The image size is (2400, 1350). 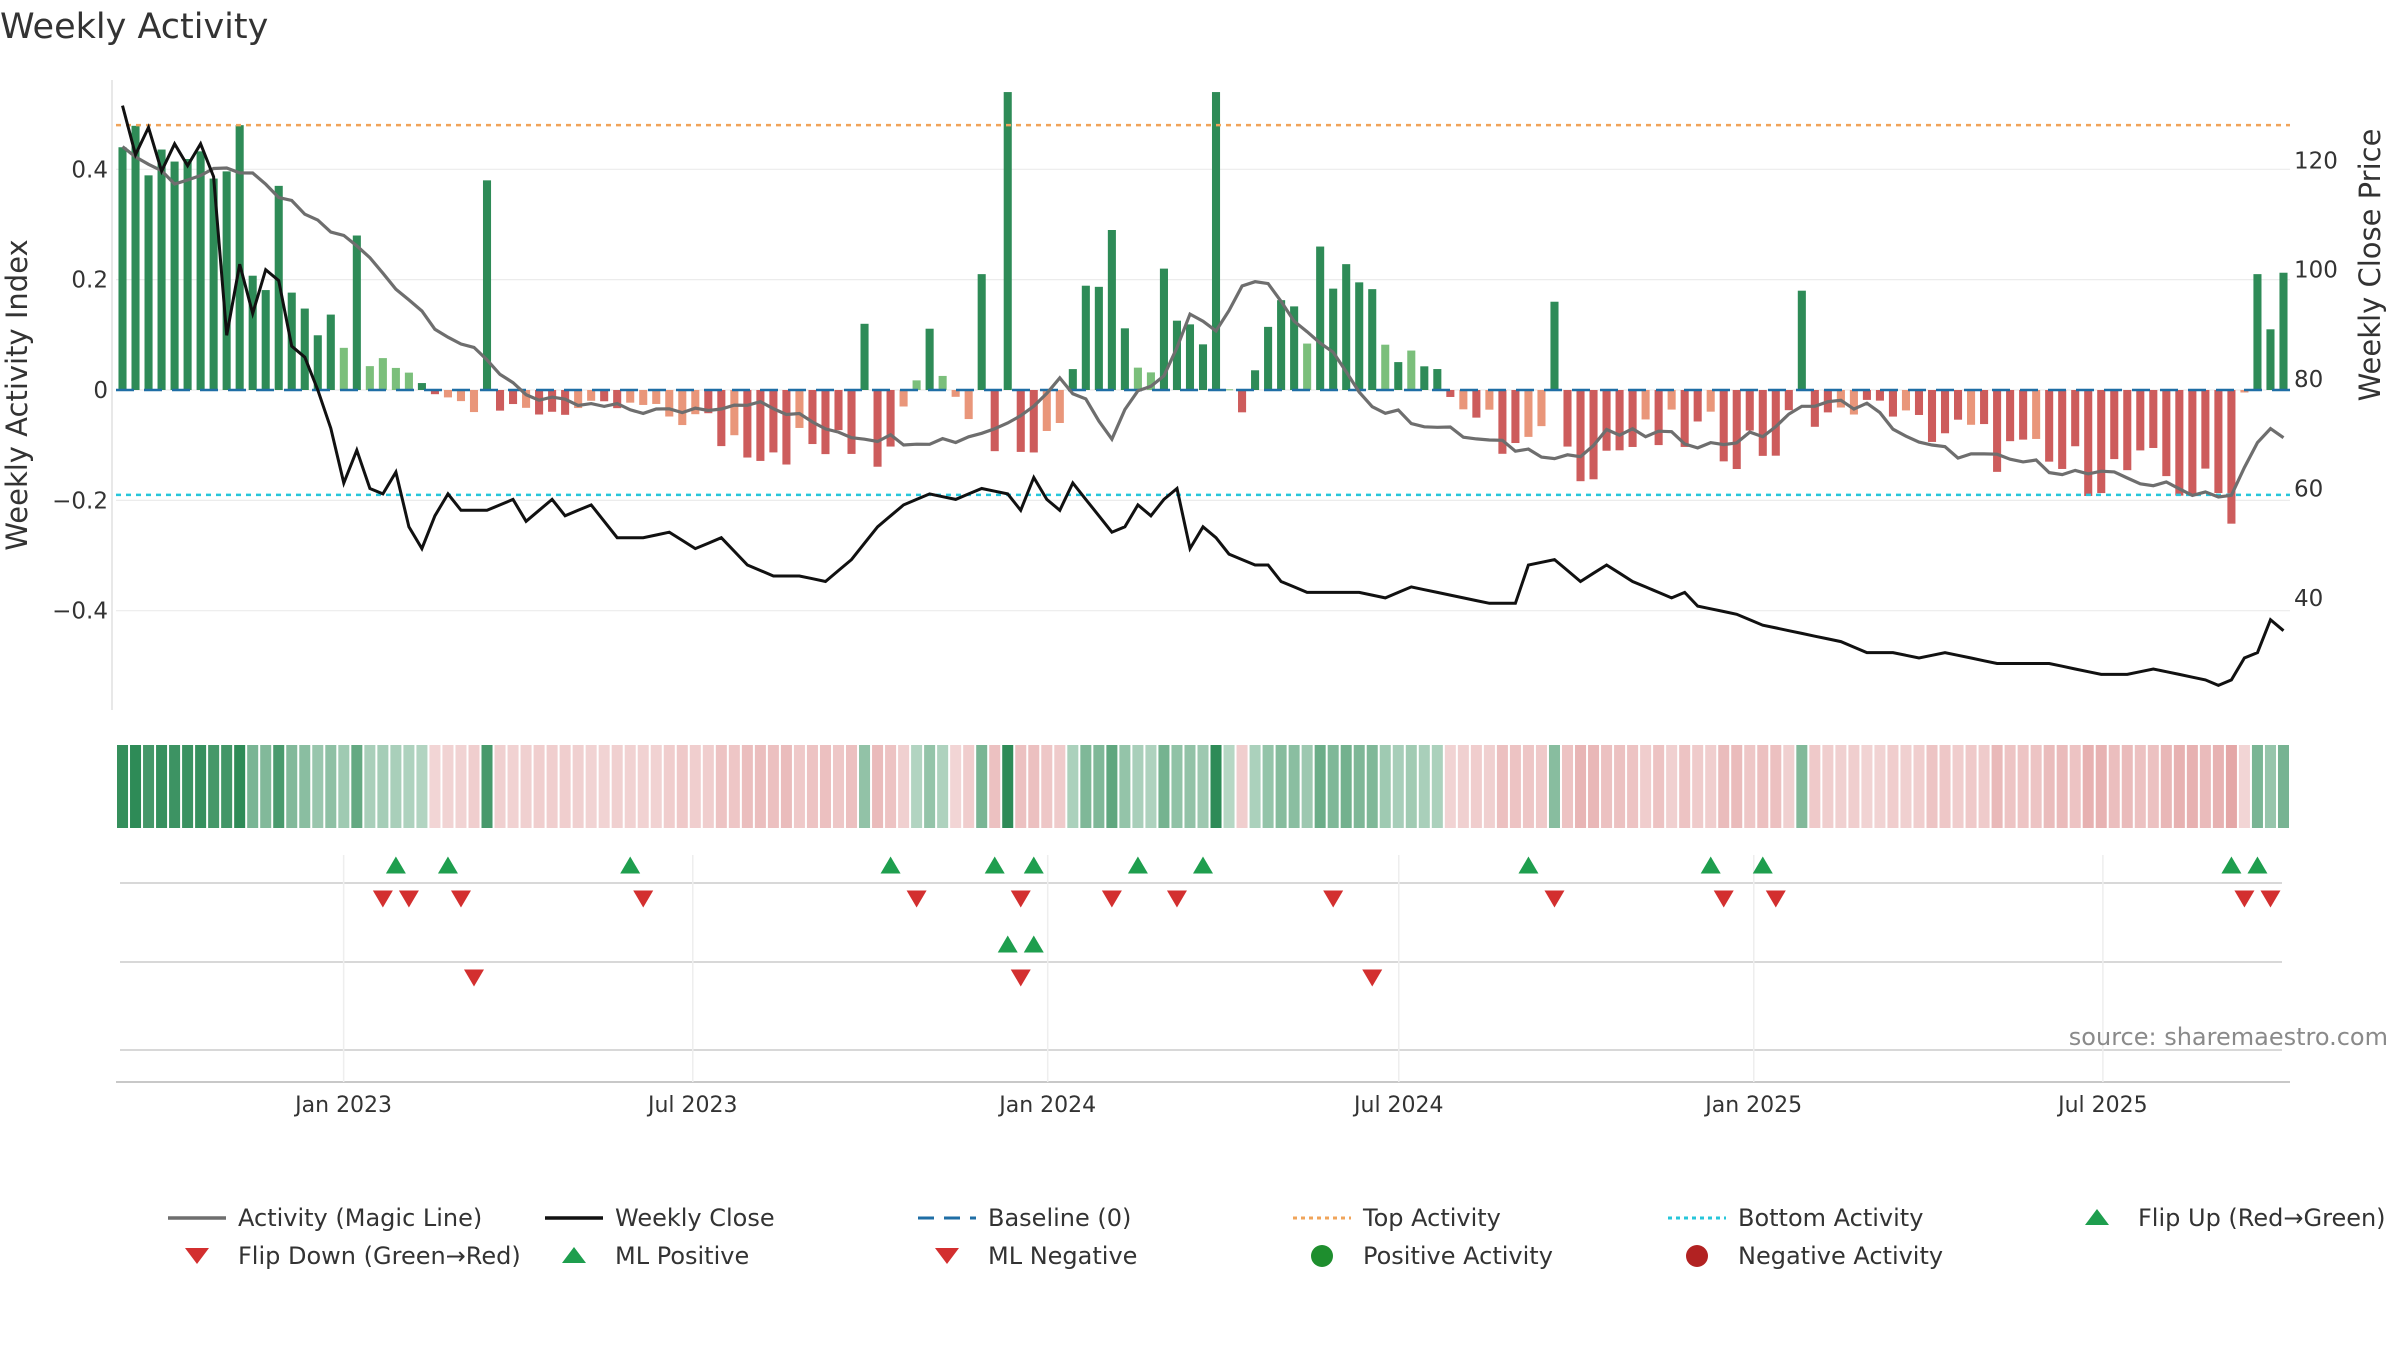 What do you see at coordinates (1059, 1218) in the screenshot?
I see `legend-label: Baseline (0)` at bounding box center [1059, 1218].